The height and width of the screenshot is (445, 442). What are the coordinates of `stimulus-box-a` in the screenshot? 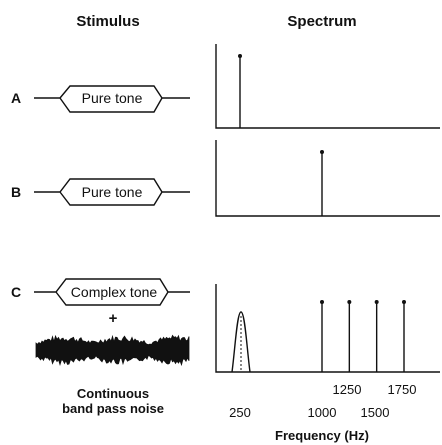 It's located at (112, 99).